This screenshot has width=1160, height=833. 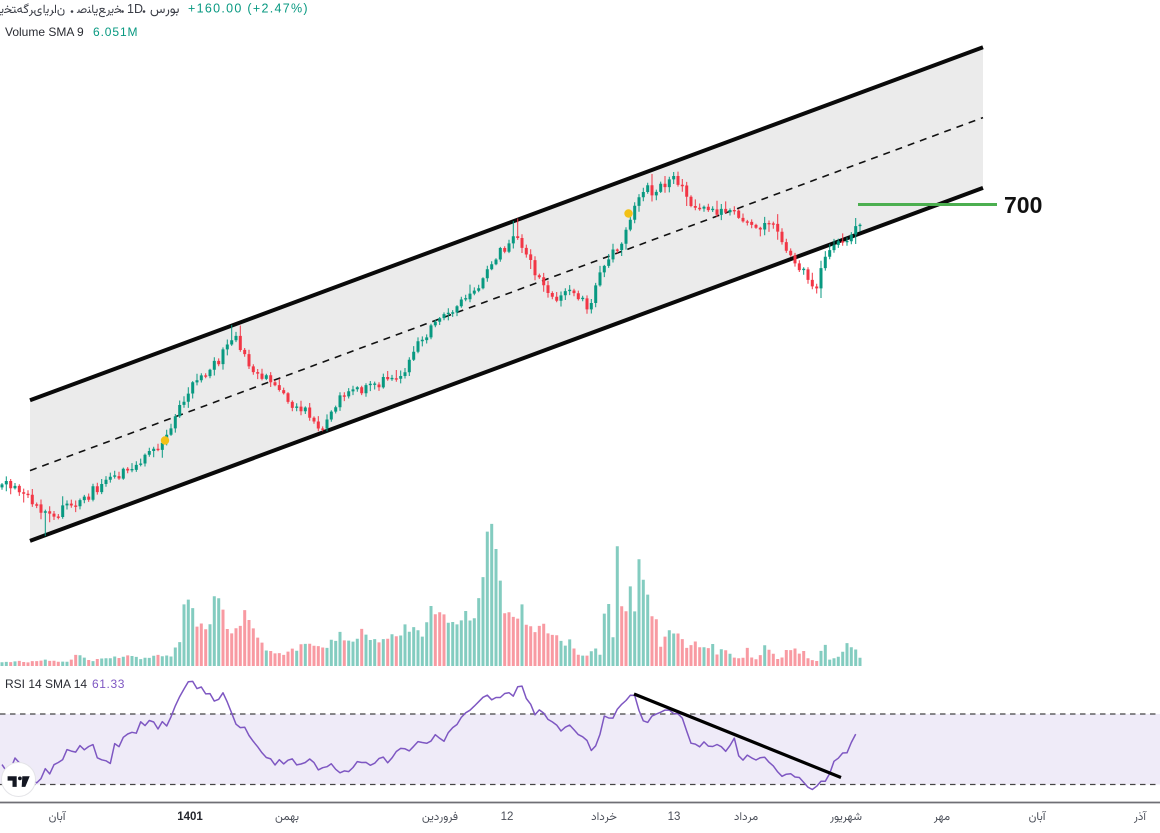 I want to click on svg-text: +160.00 (+2.47%), so click(x=248, y=9).